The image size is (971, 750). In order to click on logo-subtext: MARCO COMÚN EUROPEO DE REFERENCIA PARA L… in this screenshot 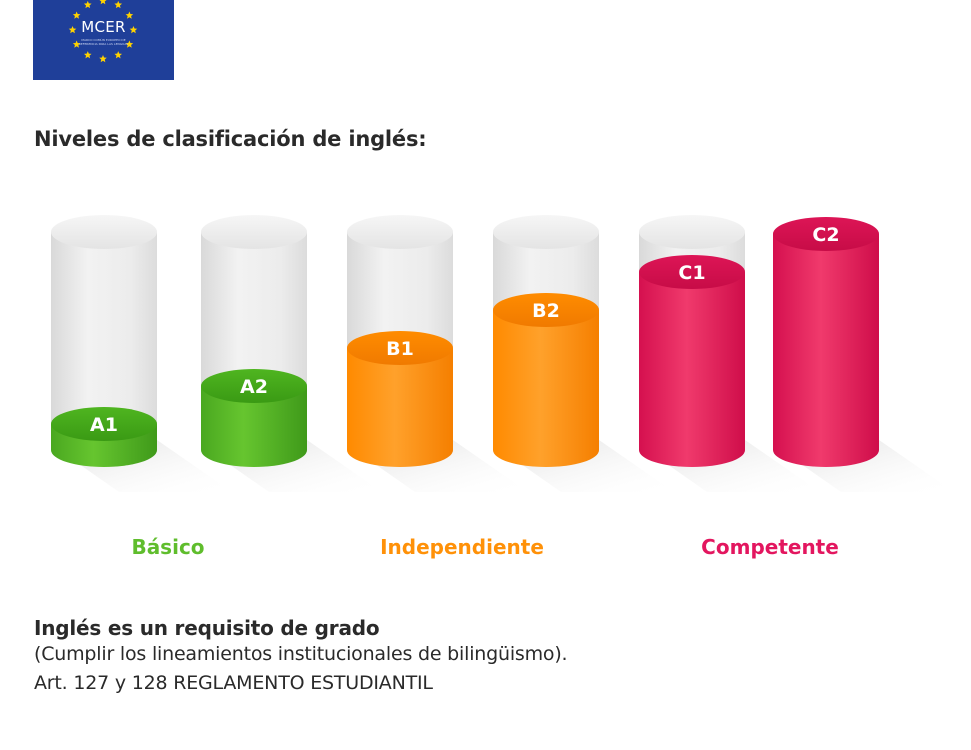, I will do `click(103, 42)`.